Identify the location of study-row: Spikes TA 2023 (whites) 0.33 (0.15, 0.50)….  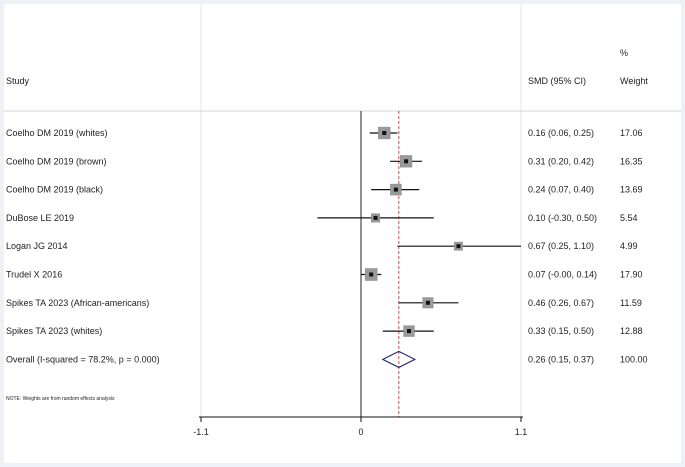
(324, 331).